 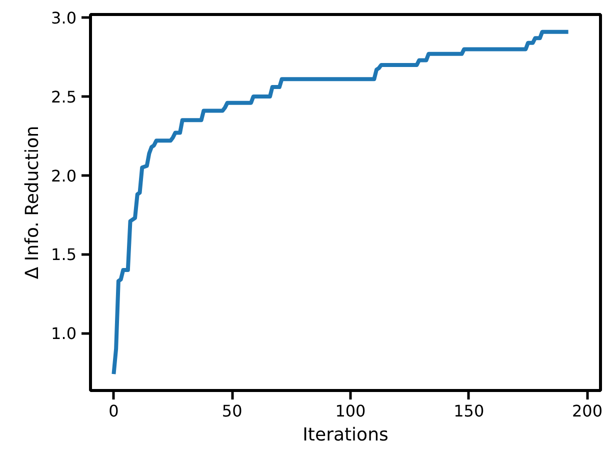 What do you see at coordinates (345, 435) in the screenshot?
I see `x-axis-title: Iterations` at bounding box center [345, 435].